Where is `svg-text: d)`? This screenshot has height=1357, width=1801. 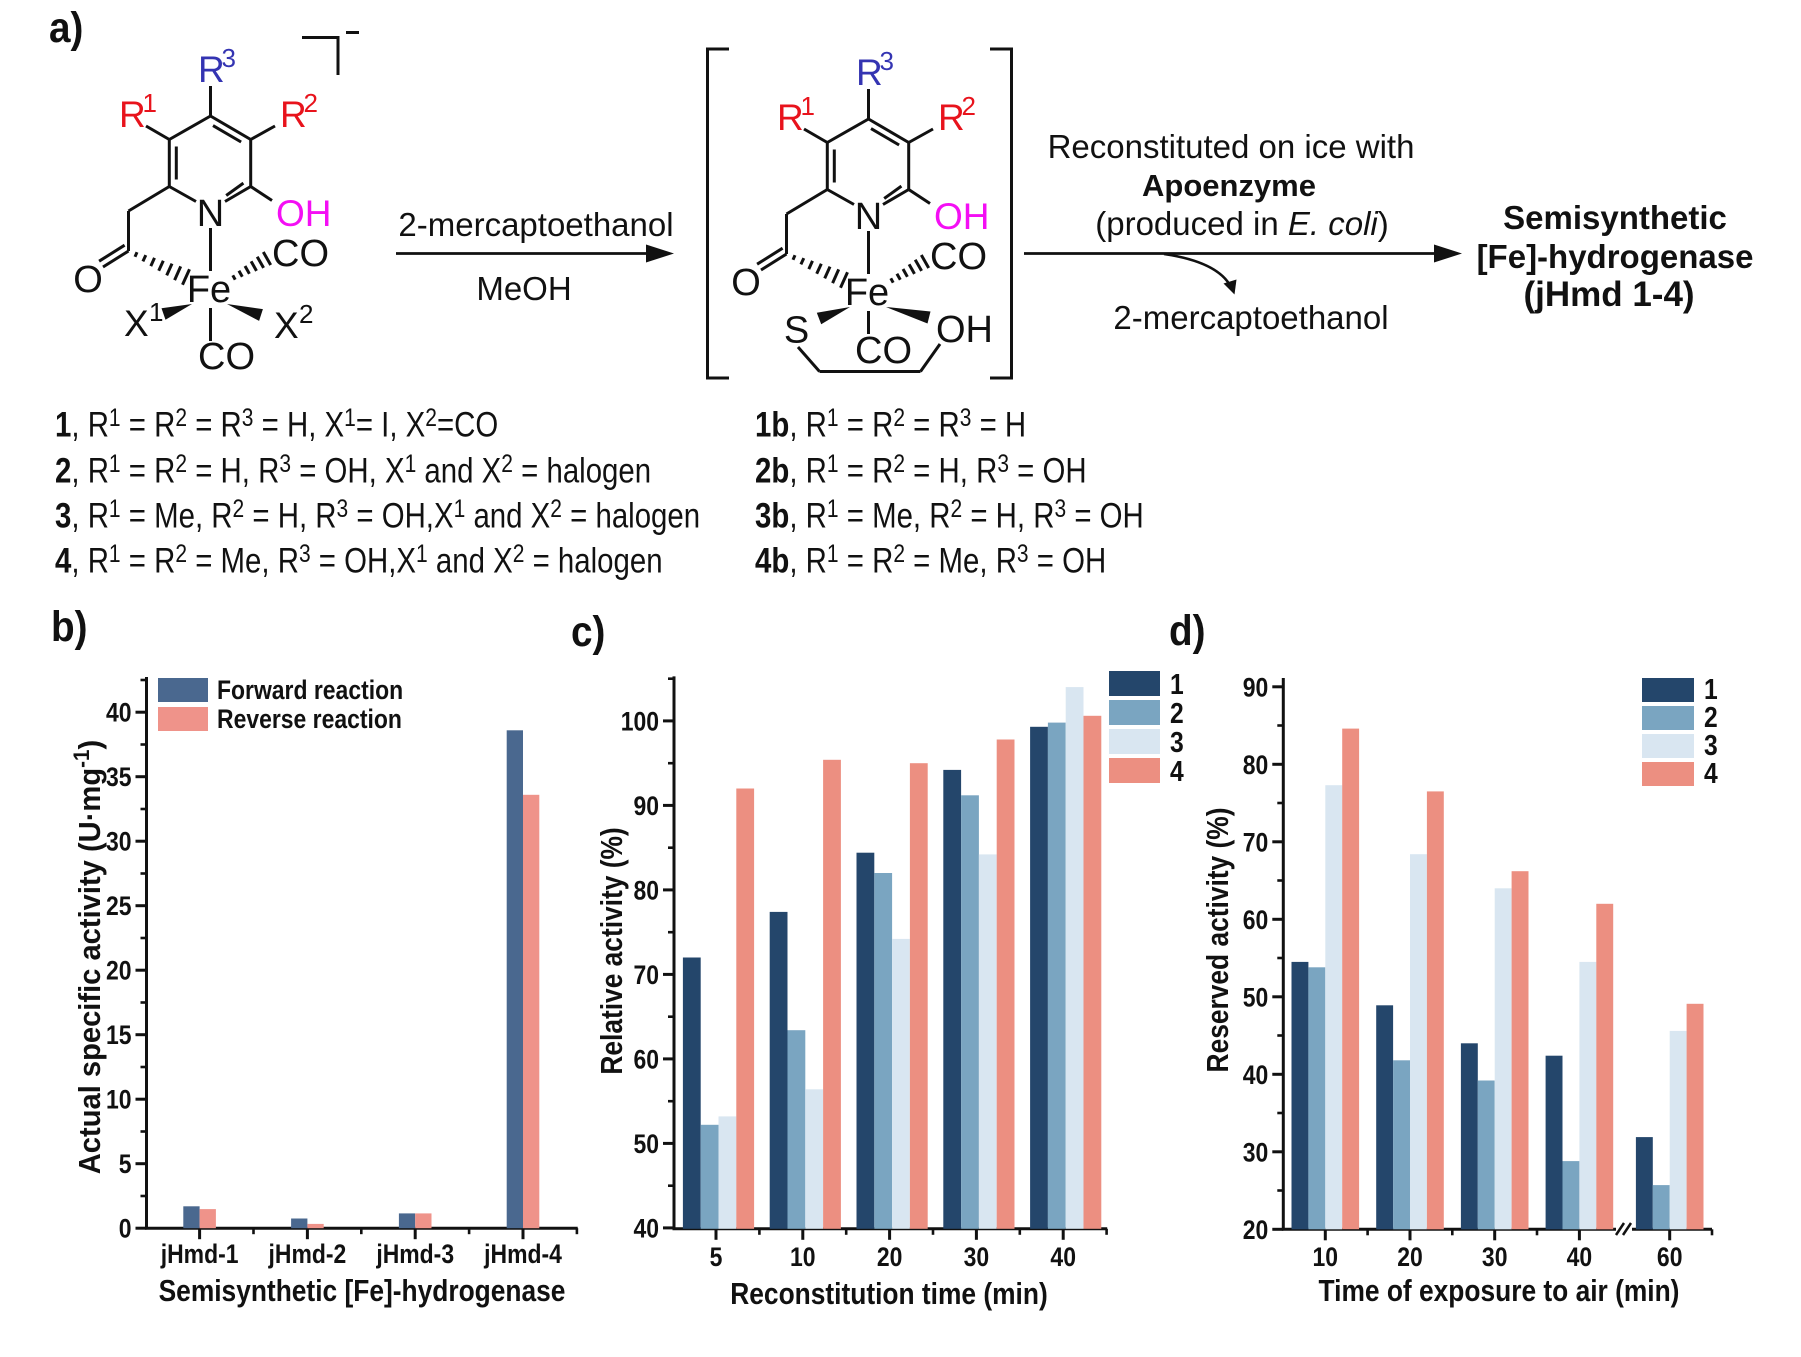 svg-text: d) is located at coordinates (1187, 630).